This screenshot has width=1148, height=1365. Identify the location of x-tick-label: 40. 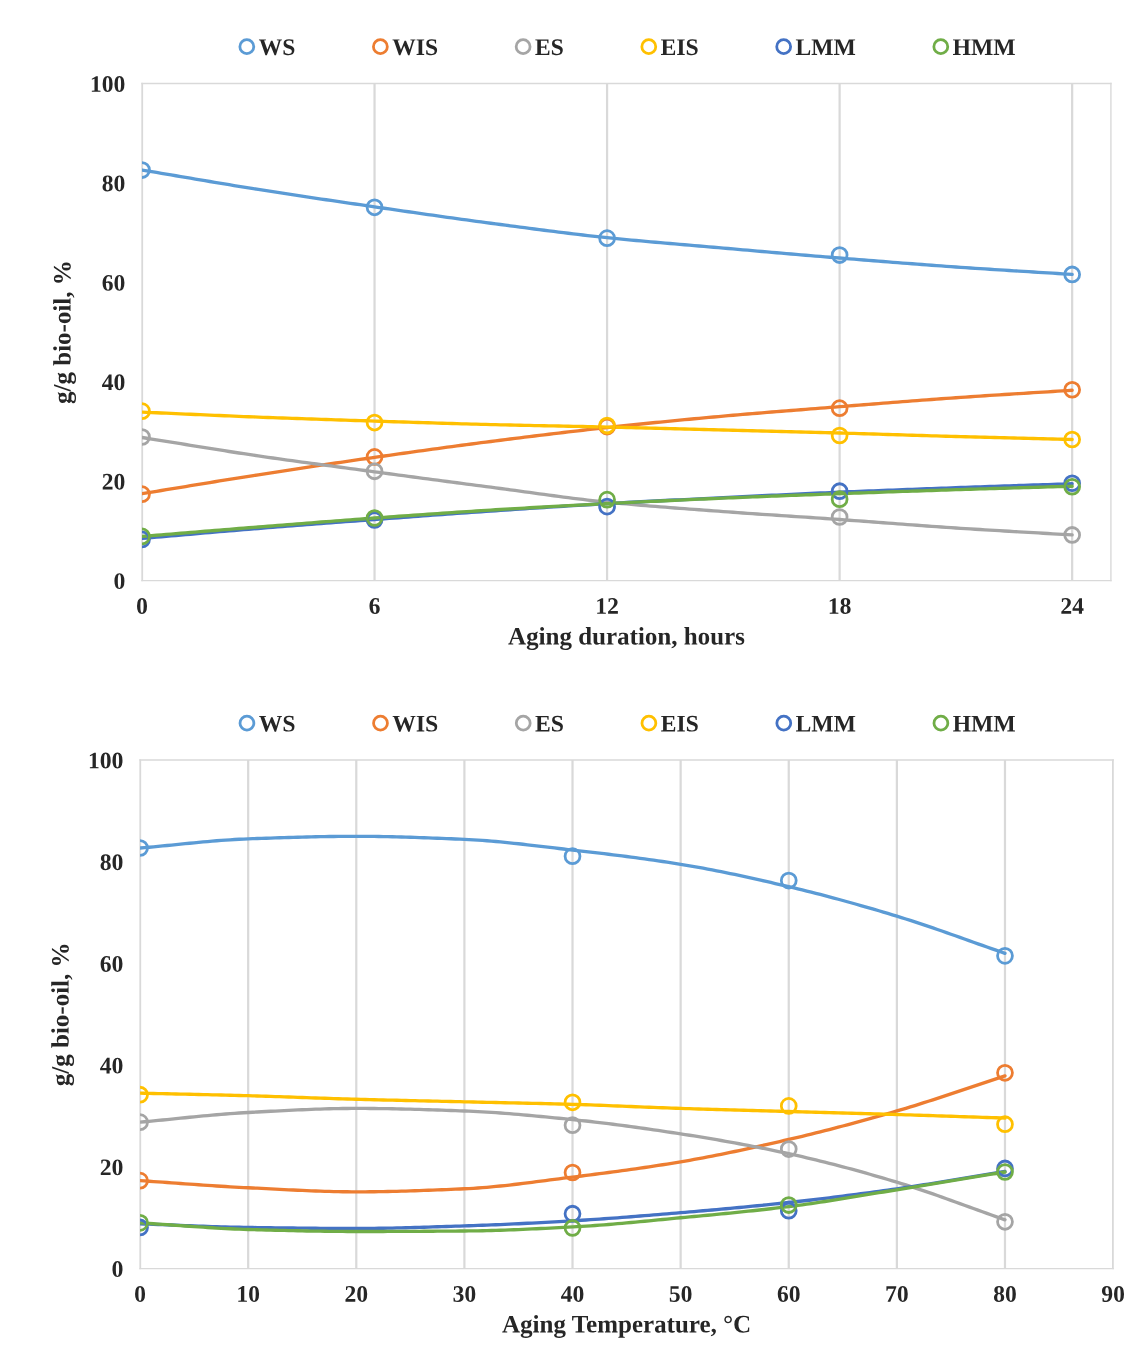
(572, 1293).